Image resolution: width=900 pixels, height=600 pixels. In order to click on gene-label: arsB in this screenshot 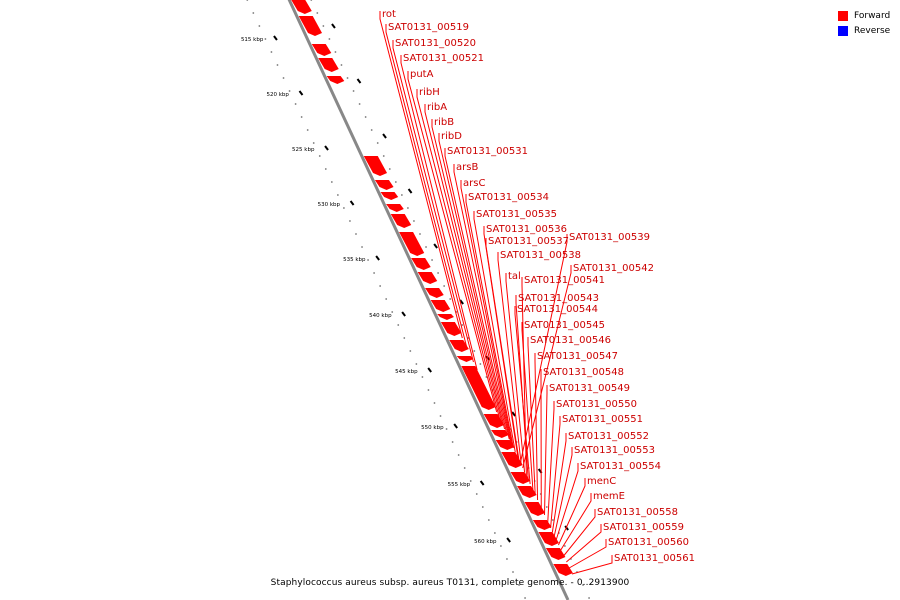, I will do `click(467, 167)`.